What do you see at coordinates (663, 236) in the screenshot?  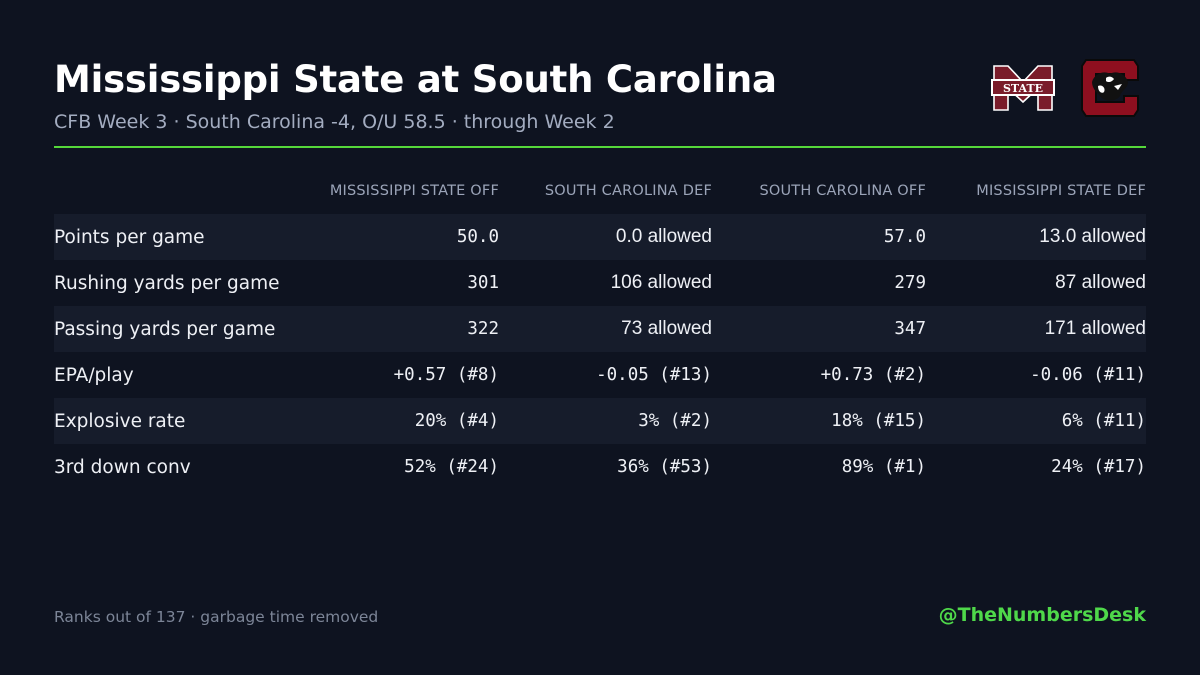 I see `table-cell: 0.0 allowed` at bounding box center [663, 236].